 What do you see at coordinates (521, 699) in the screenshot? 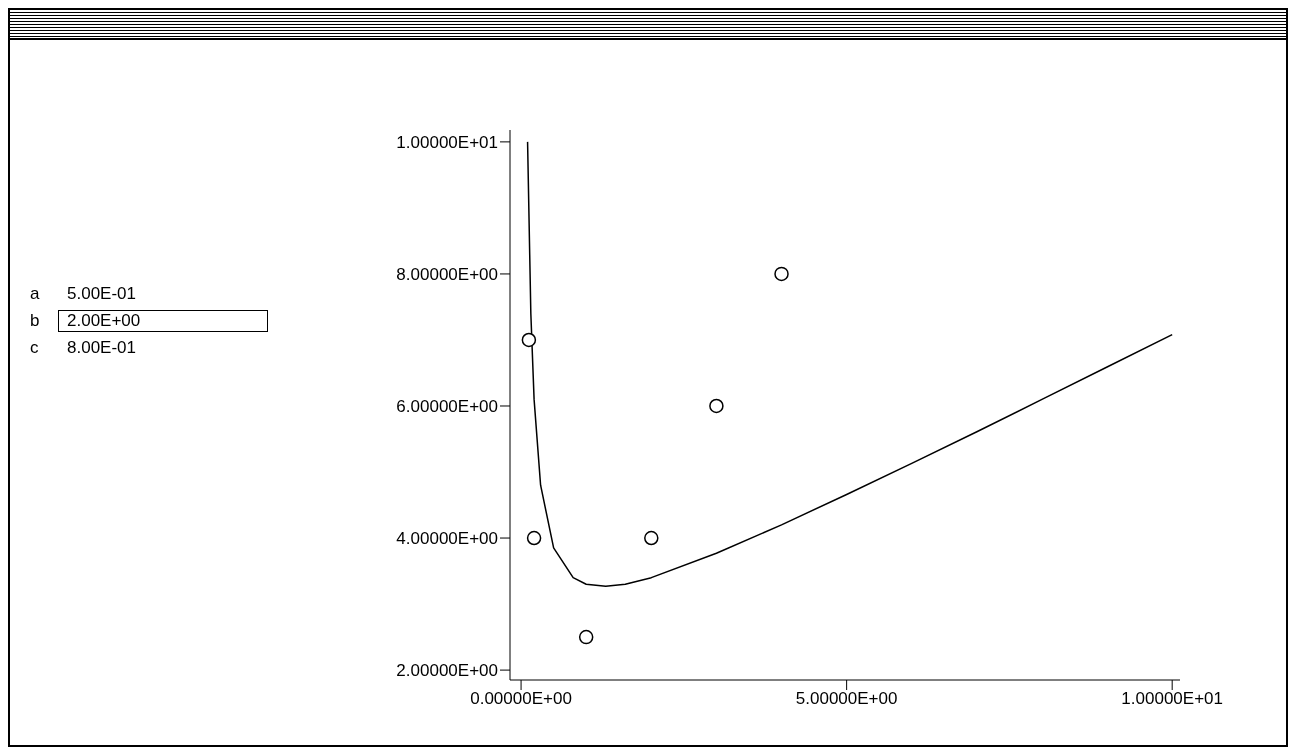
I see `x-tick-label: 0.00000E+00` at bounding box center [521, 699].